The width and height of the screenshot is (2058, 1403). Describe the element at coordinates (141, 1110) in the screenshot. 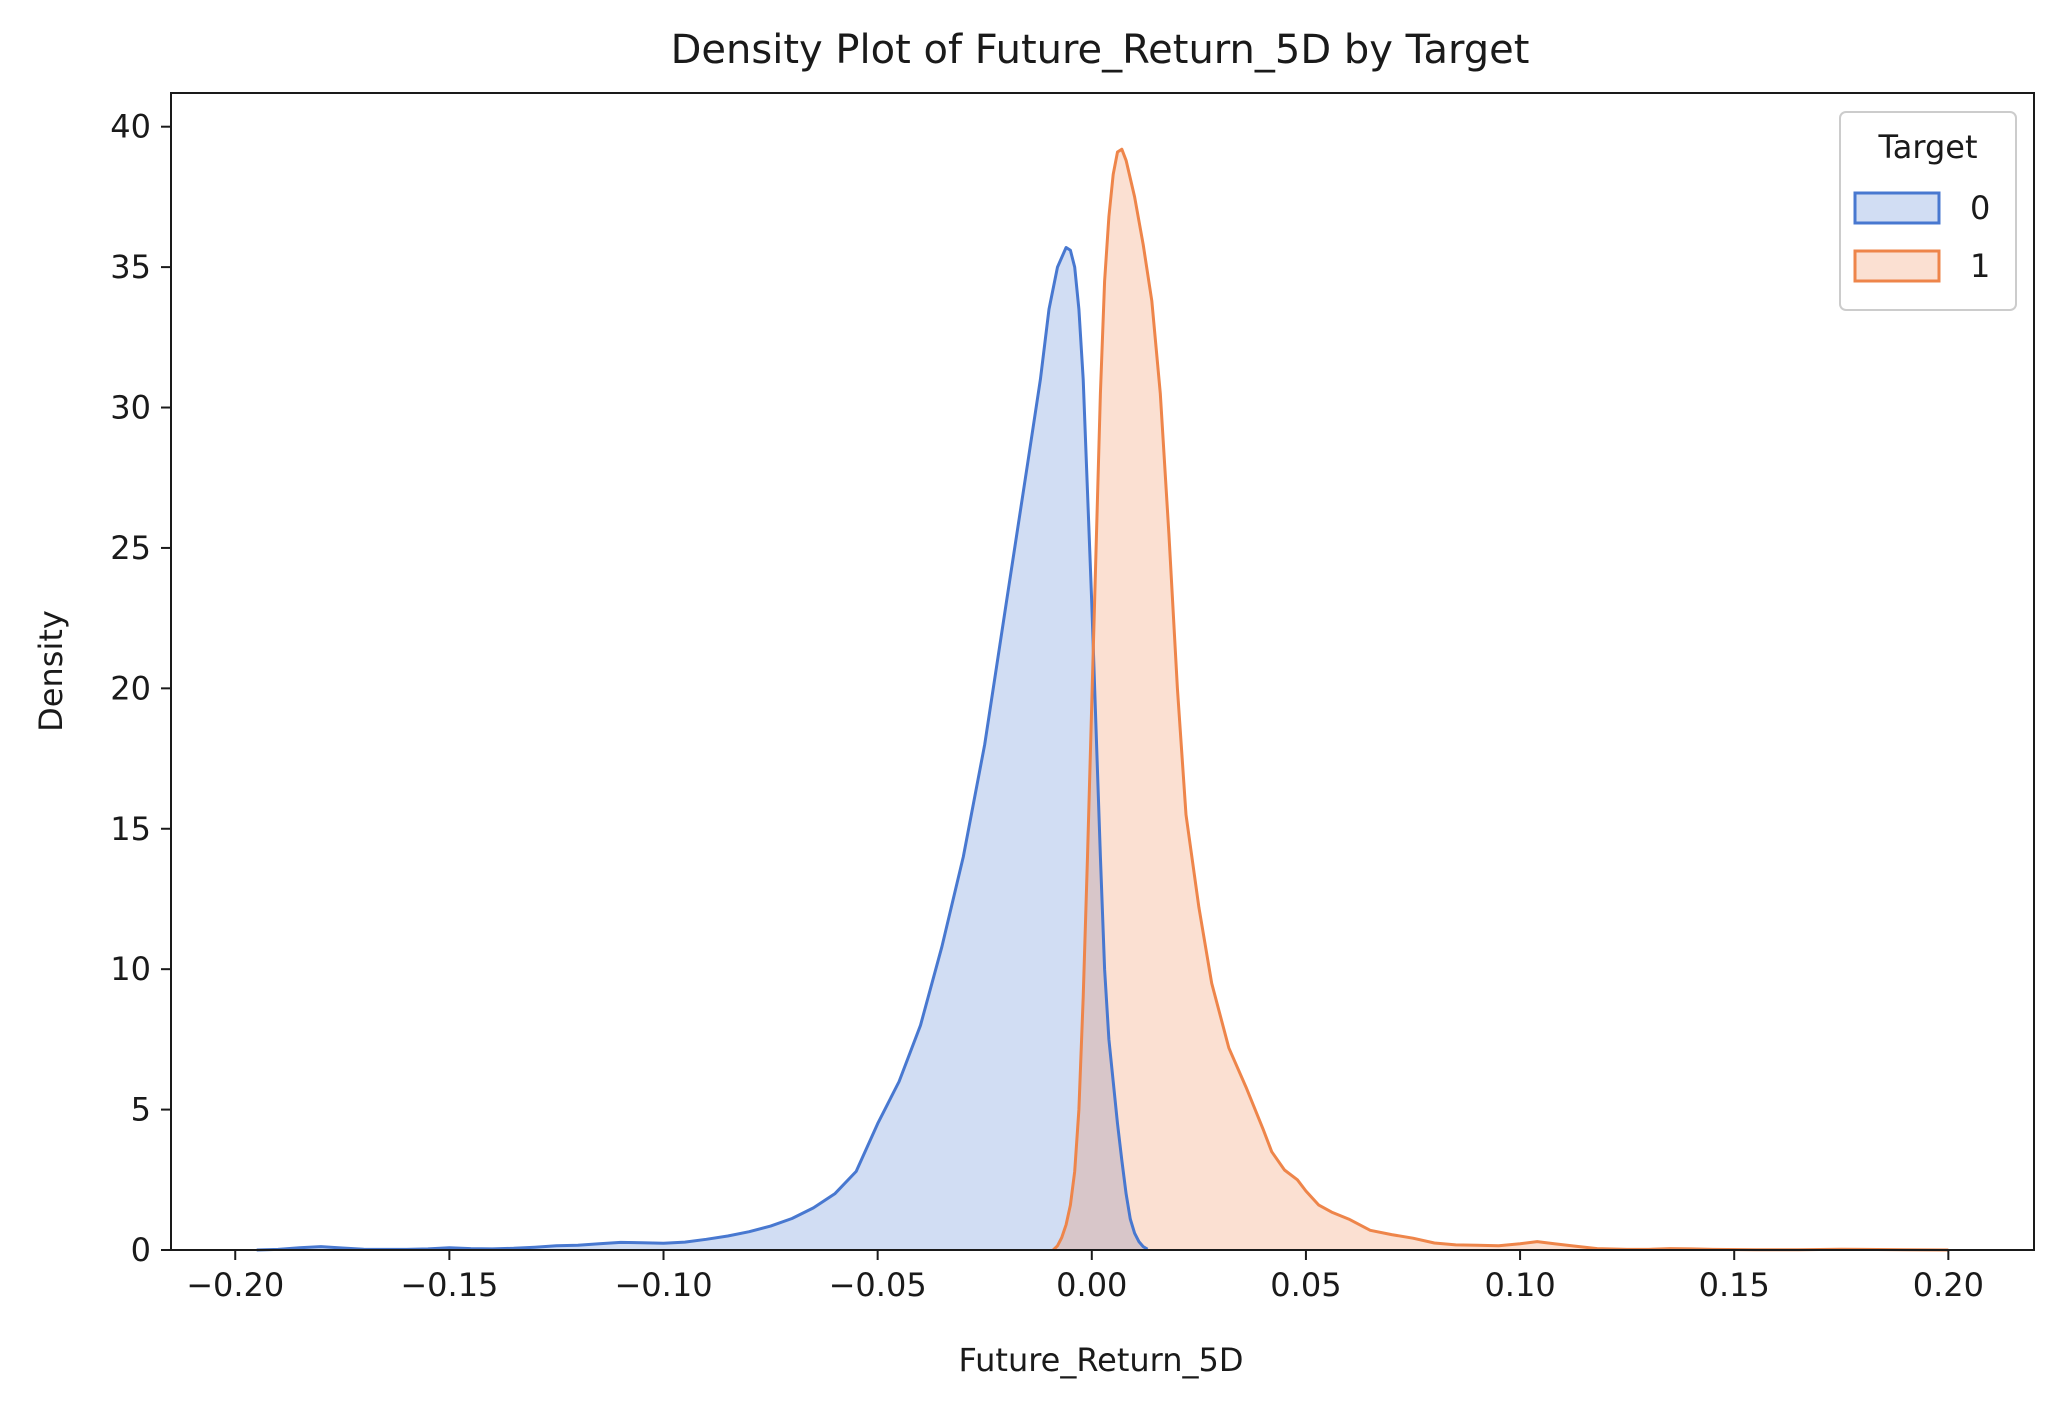

I see `y-tick-label: 5` at that location.